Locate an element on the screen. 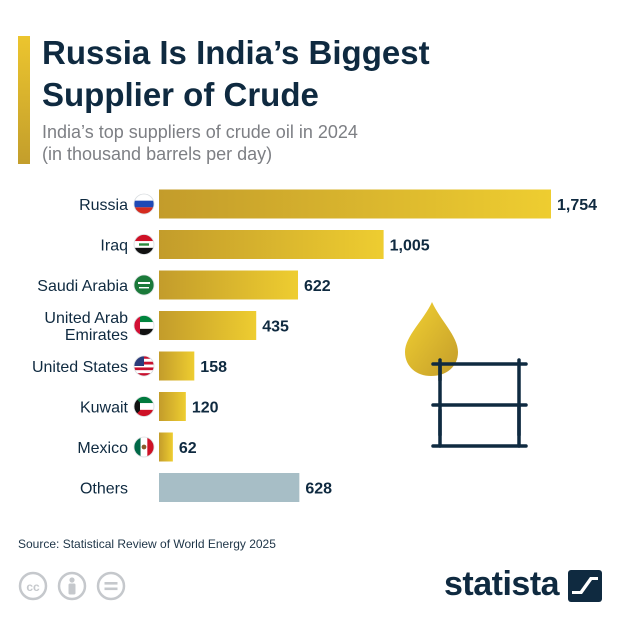 This screenshot has width=620, height=620. license-icons: cc is located at coordinates (72, 586).